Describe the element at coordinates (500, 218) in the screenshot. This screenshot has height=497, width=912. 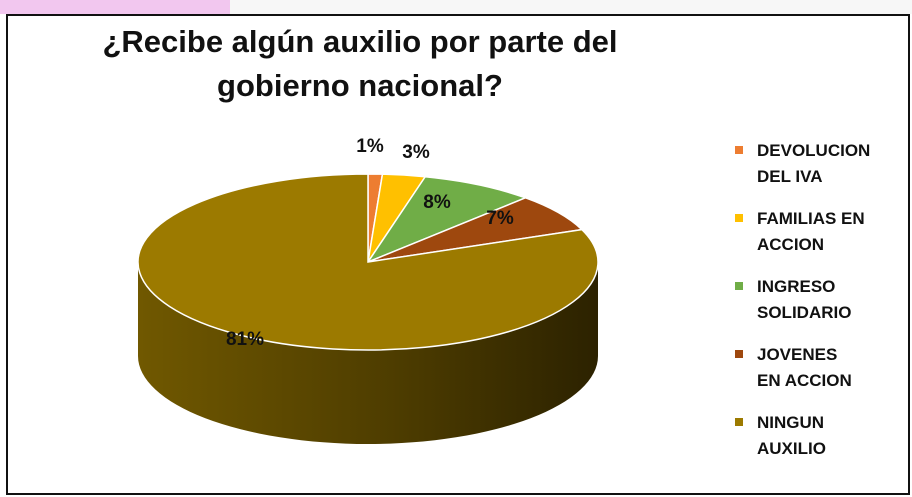
I see `data-label: 7%` at that location.